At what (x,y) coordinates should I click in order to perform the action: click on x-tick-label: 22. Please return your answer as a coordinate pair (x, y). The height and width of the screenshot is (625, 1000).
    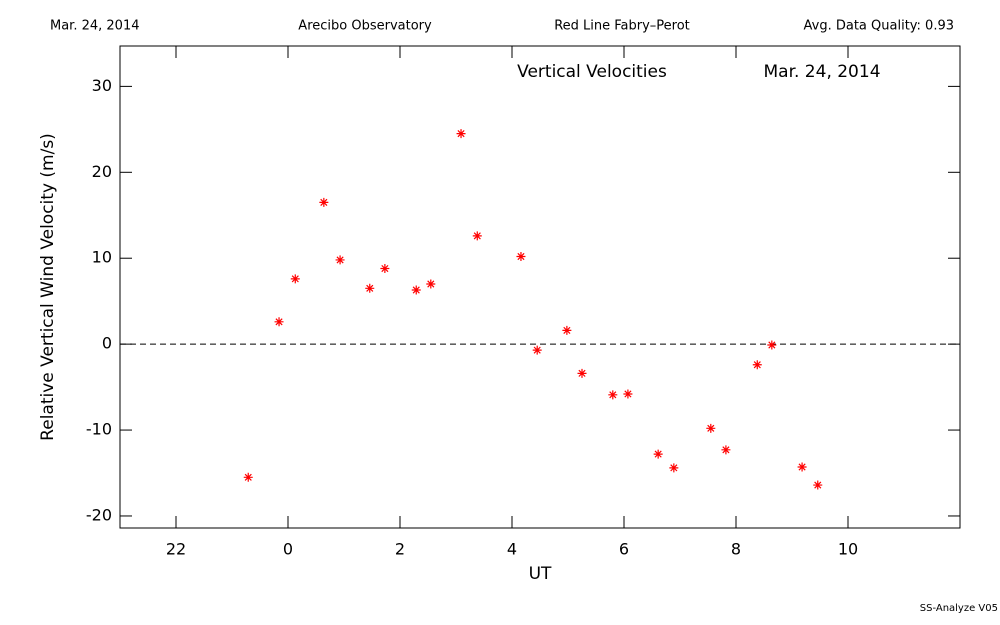
    Looking at the image, I should click on (176, 549).